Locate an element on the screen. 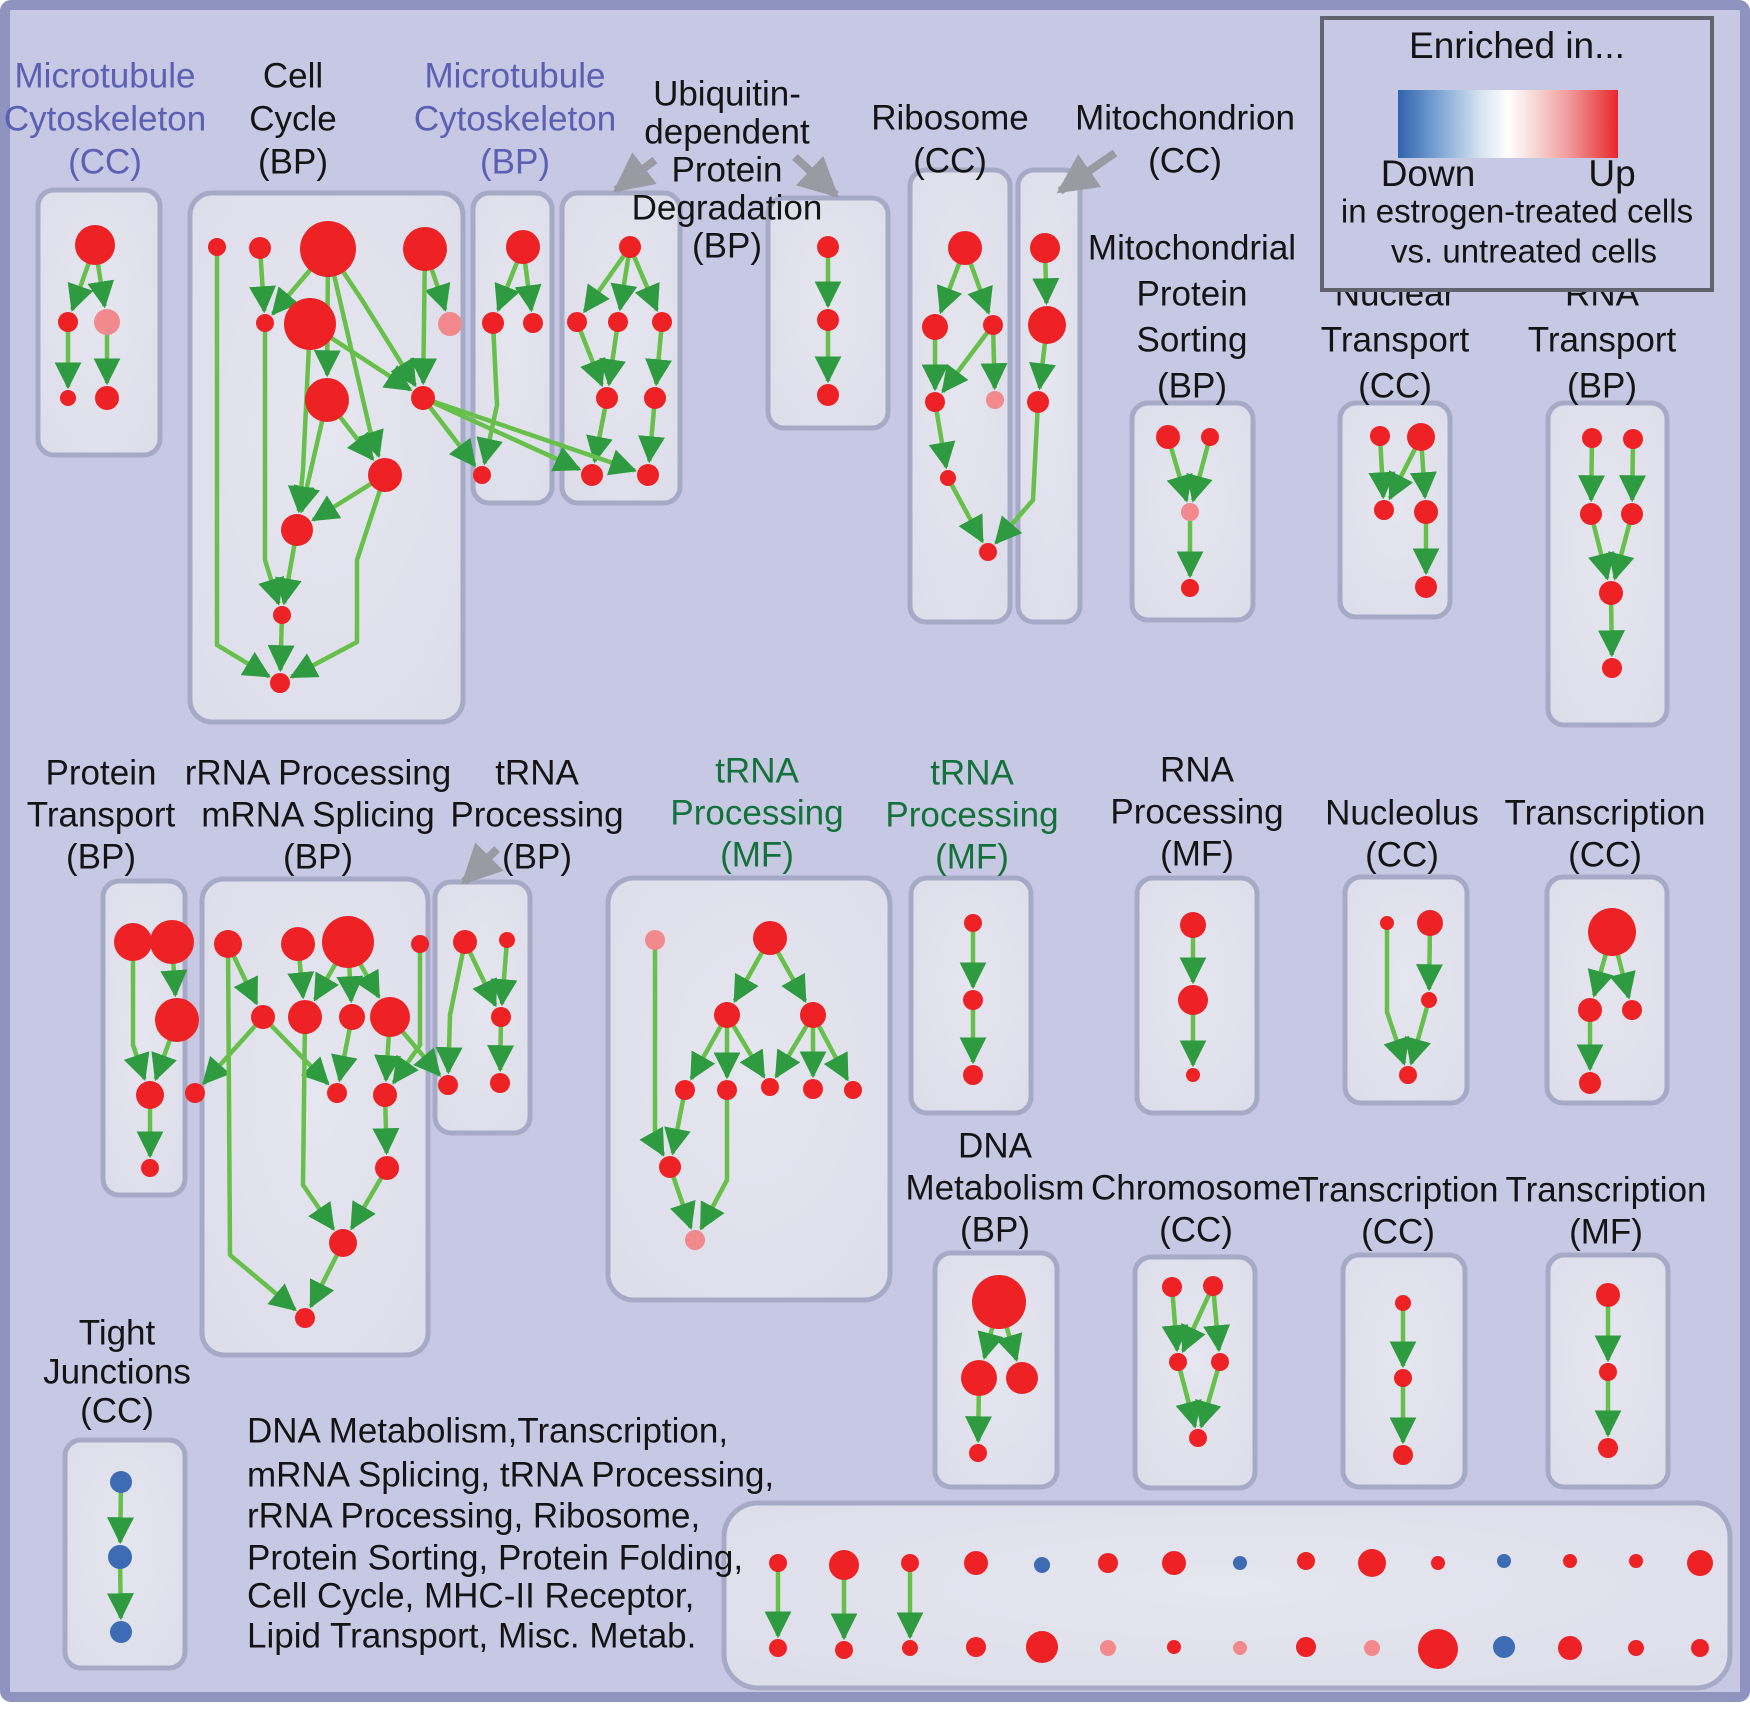  group-label: Junctions is located at coordinates (117, 1371).